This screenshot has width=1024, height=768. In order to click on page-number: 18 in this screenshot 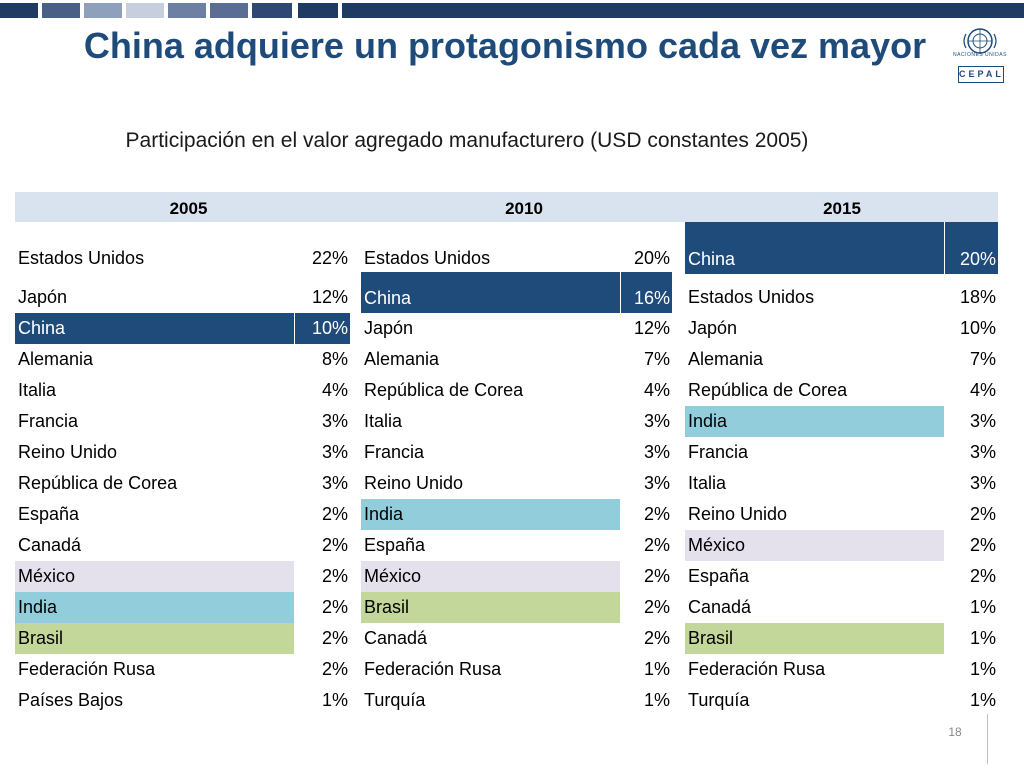, I will do `click(955, 732)`.